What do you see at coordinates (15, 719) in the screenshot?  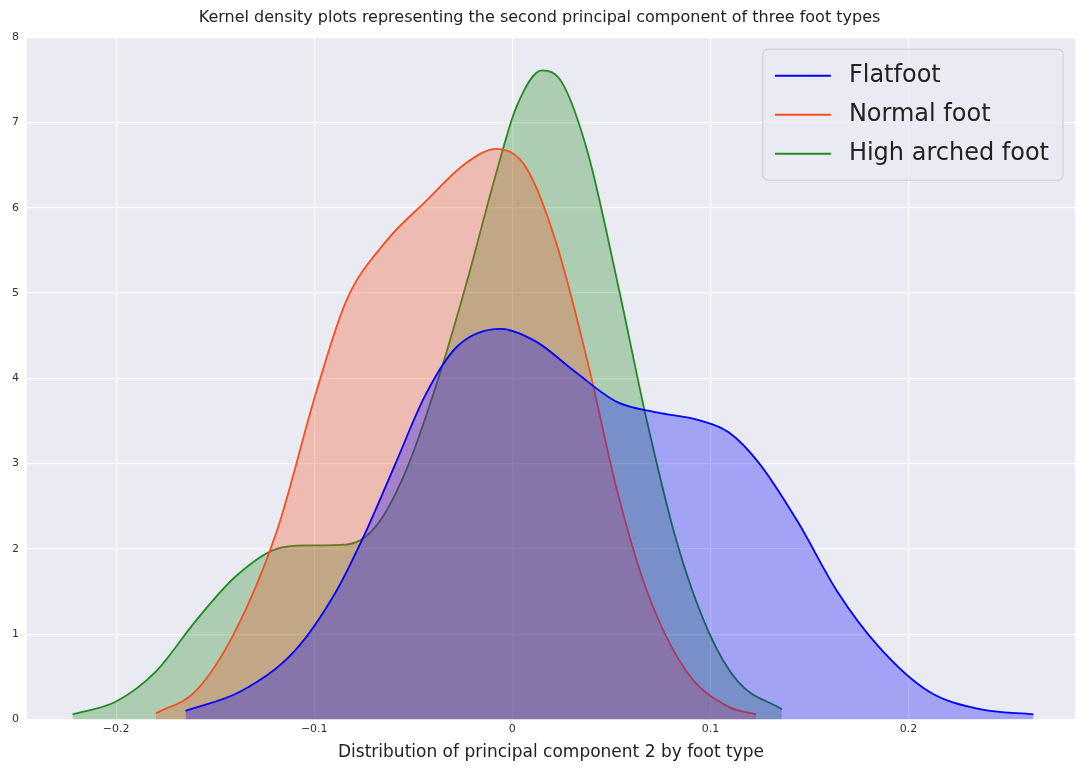 I see `y-tick-label: 0` at bounding box center [15, 719].